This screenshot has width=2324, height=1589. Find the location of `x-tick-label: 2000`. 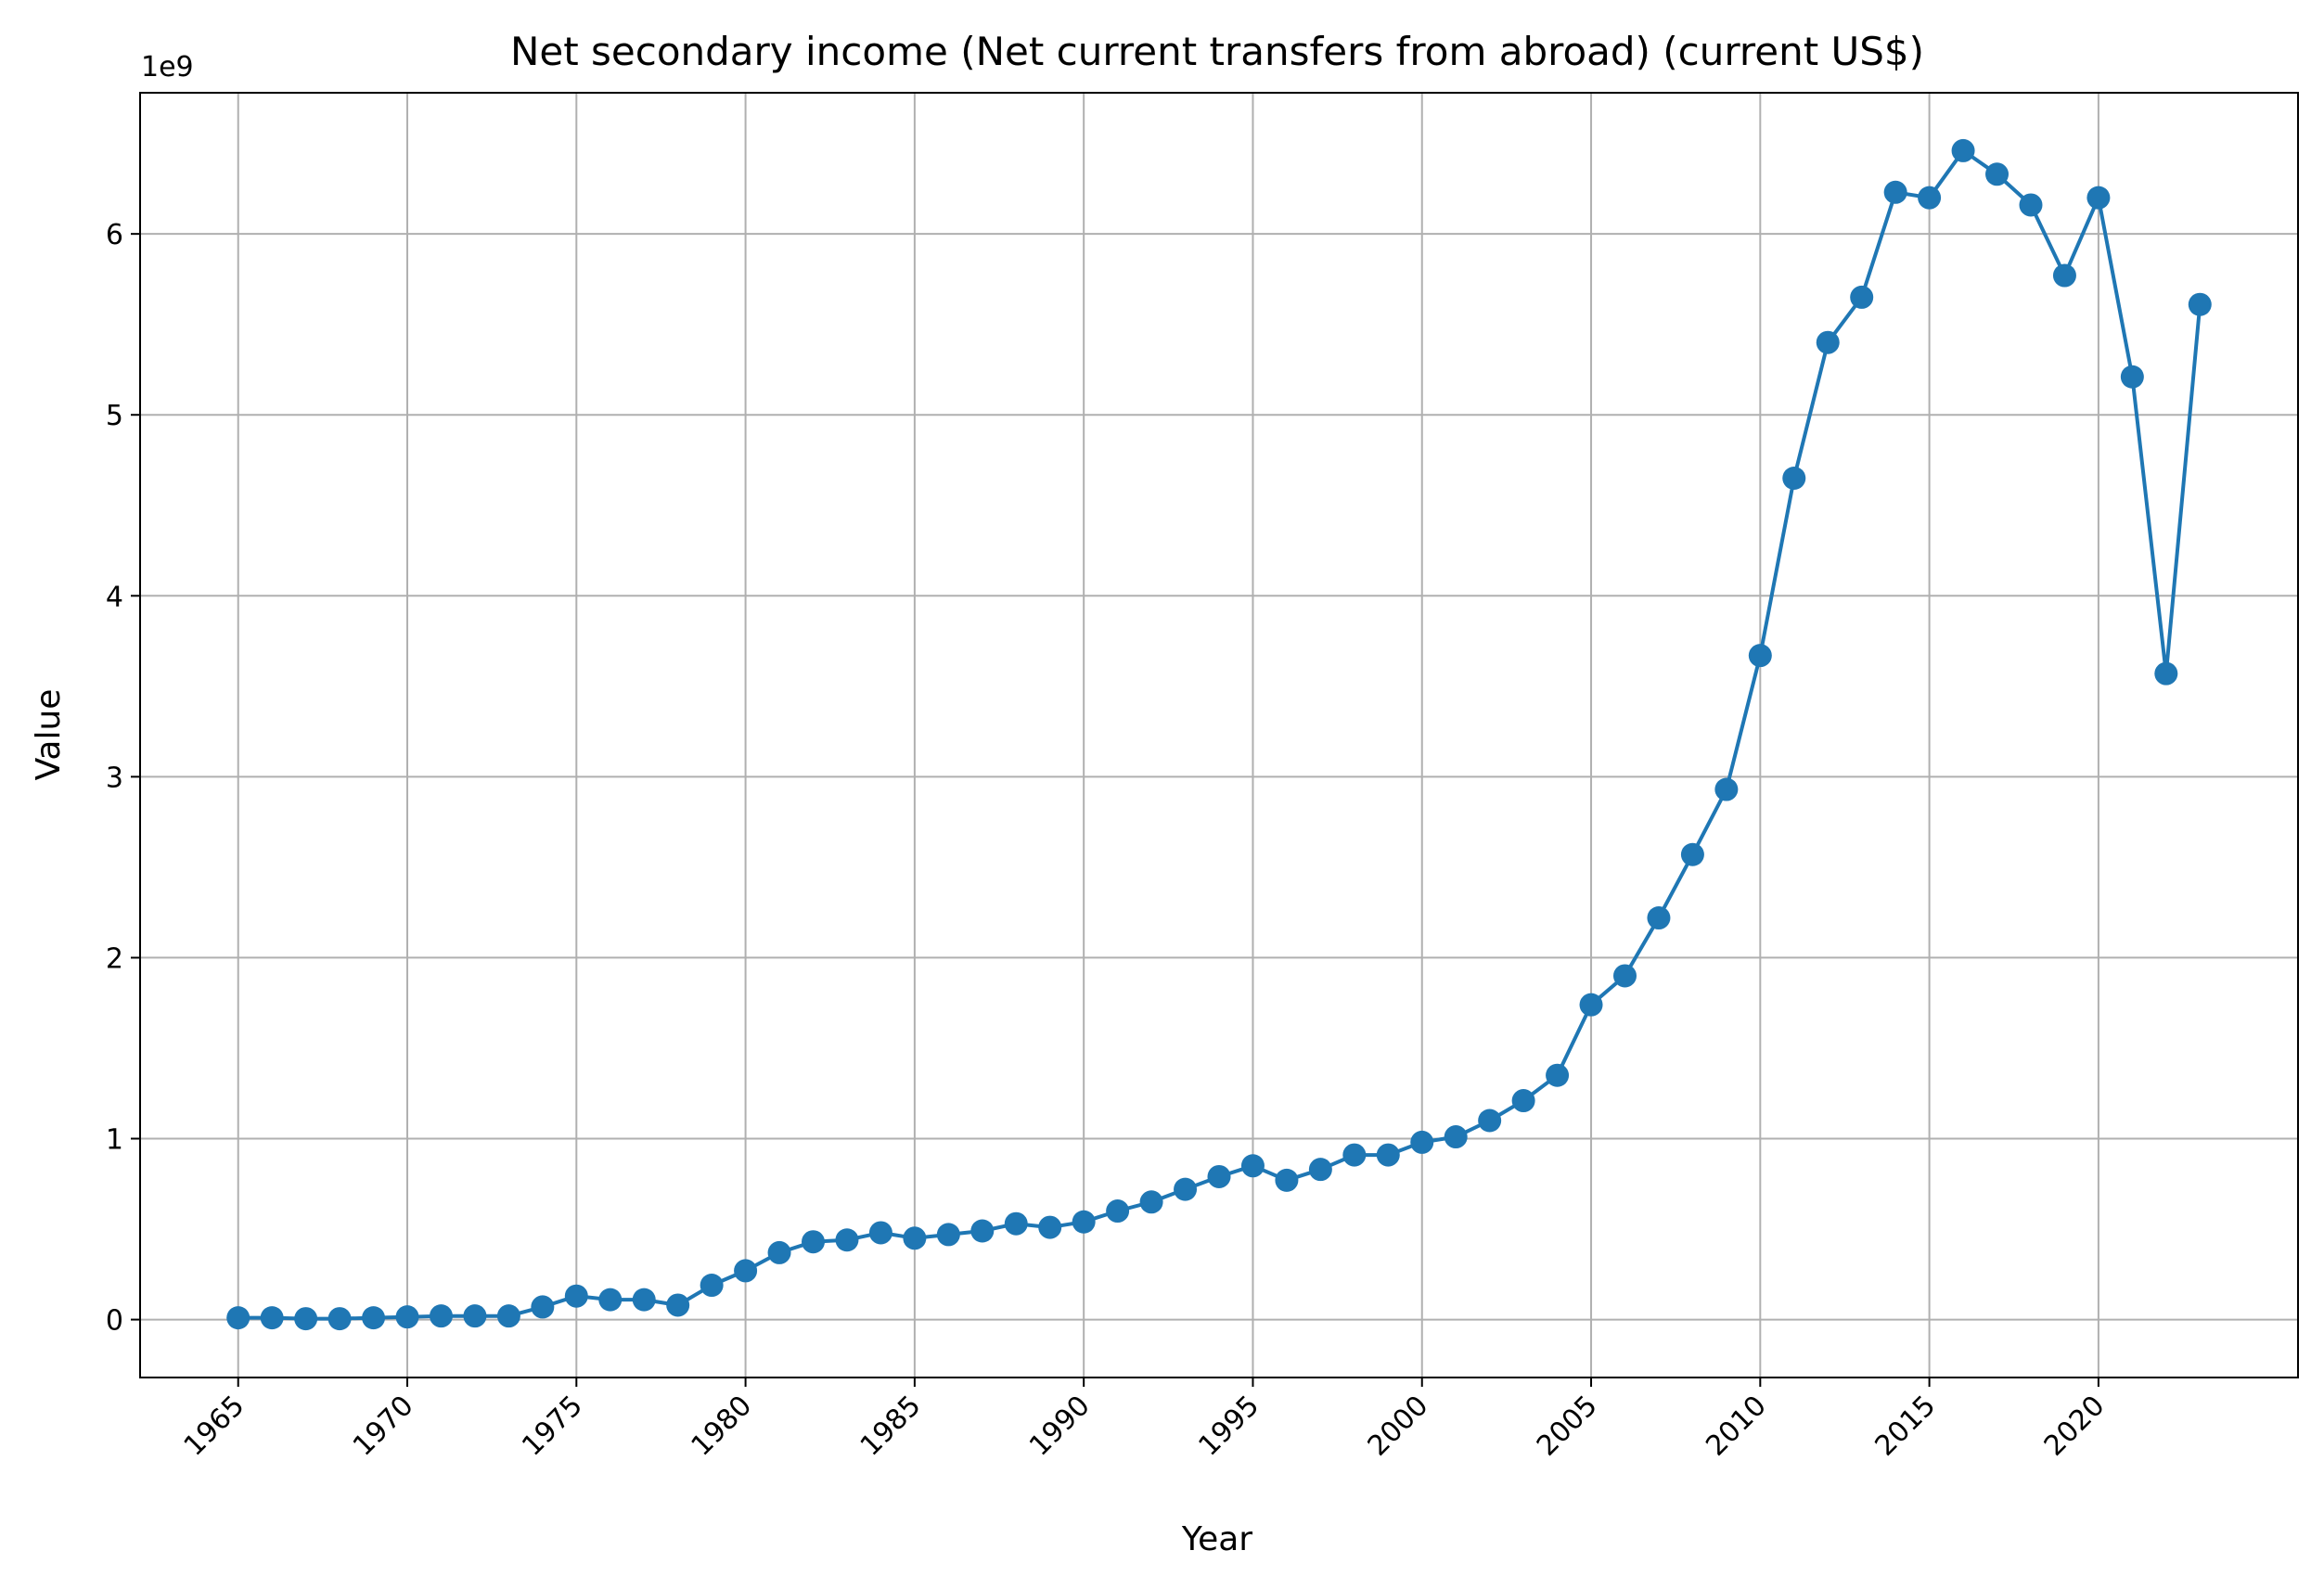

x-tick-label: 2000 is located at coordinates (1398, 1426).